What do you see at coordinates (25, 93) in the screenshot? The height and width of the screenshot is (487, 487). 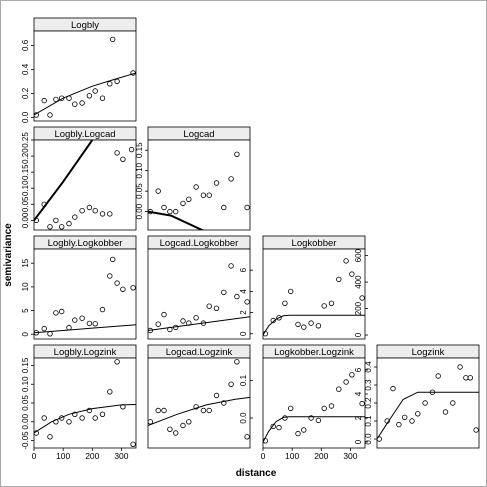 I see `y-tick-label: 0.2` at bounding box center [25, 93].